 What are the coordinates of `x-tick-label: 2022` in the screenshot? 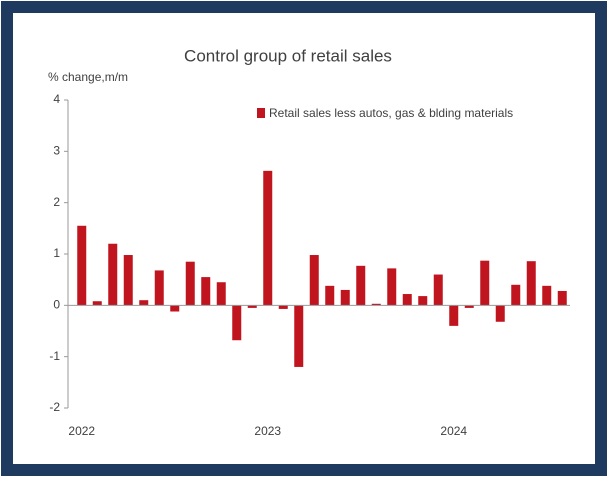 It's located at (81, 431).